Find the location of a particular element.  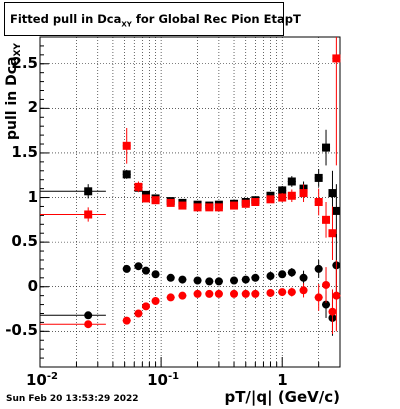

chart-title-sub: XY is located at coordinates (126, 24).